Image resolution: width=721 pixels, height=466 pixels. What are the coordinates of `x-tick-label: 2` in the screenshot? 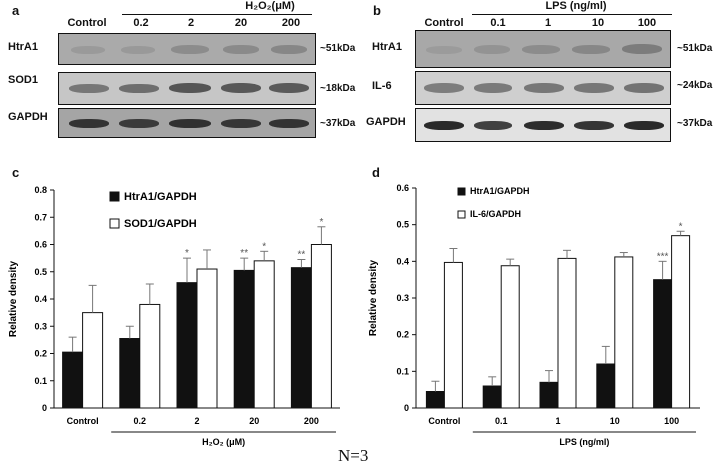 It's located at (196, 421).